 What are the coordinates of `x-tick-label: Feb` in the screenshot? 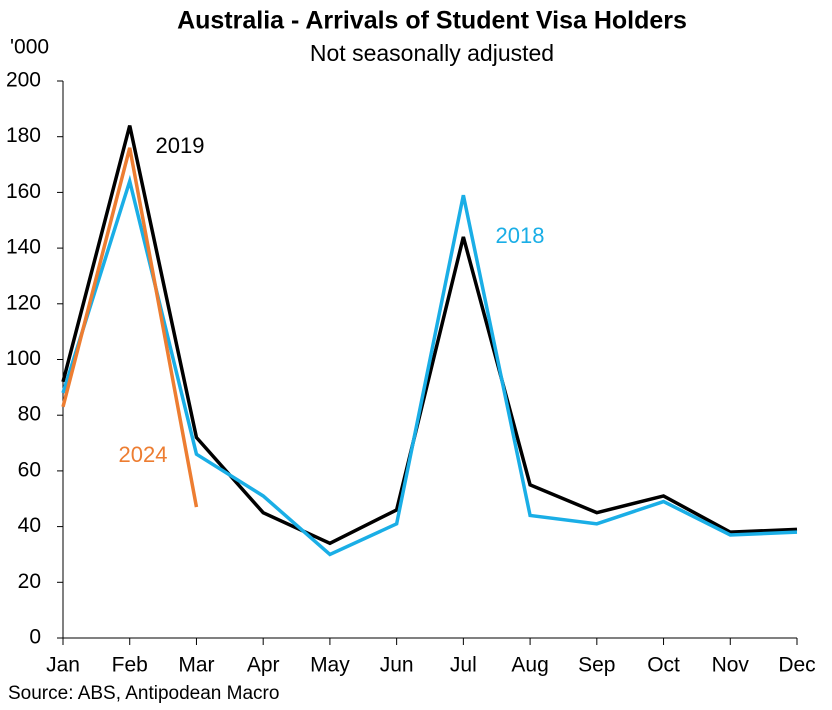 It's located at (130, 665).